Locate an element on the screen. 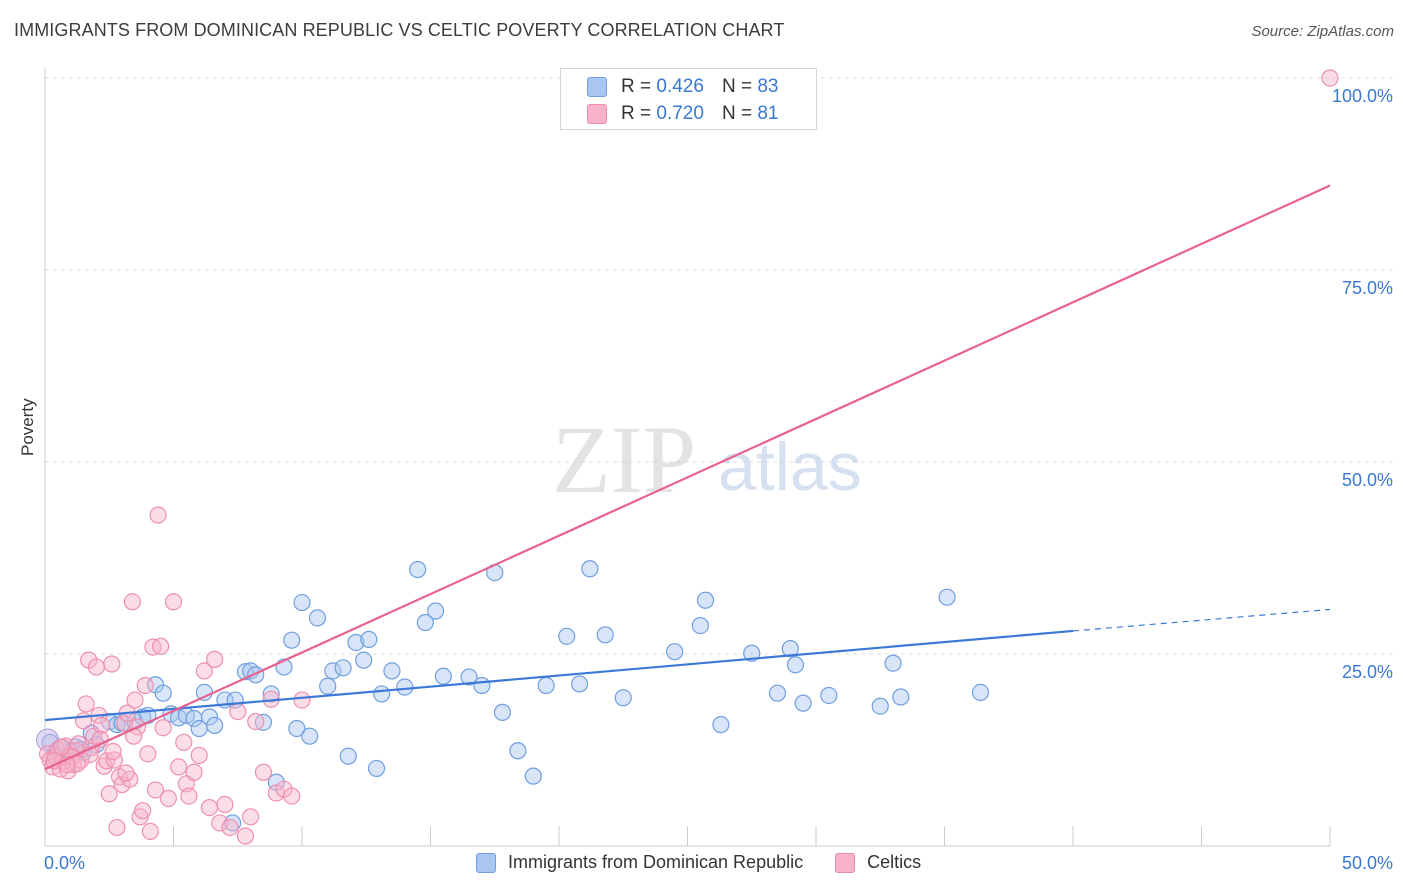  y-axis-label: Poverty is located at coordinates (27, 427).